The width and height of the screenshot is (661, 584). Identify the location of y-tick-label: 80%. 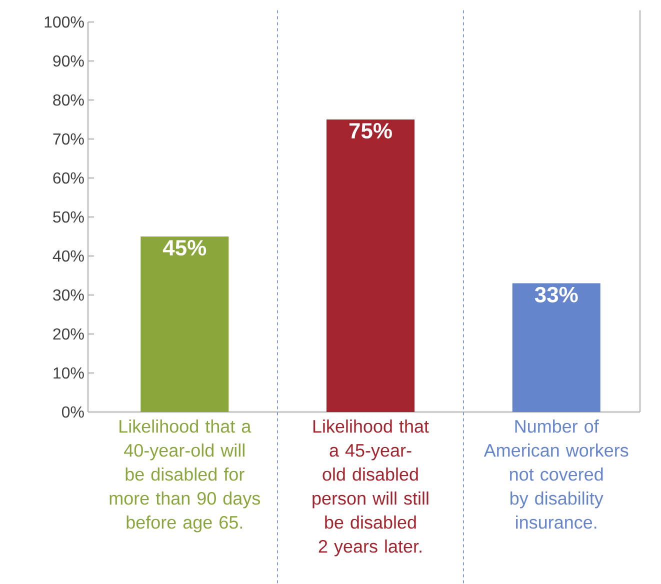
(68, 100).